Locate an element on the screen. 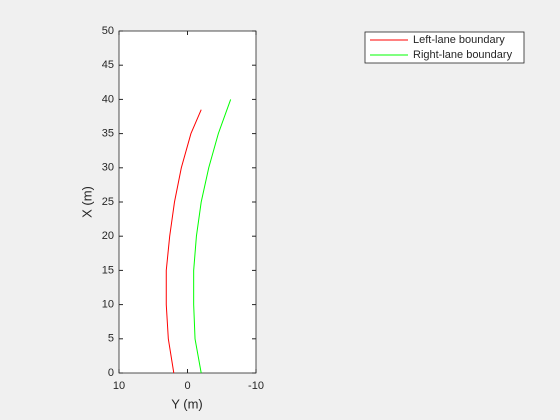 The image size is (560, 420). x-tick-label: -10 is located at coordinates (256, 386).